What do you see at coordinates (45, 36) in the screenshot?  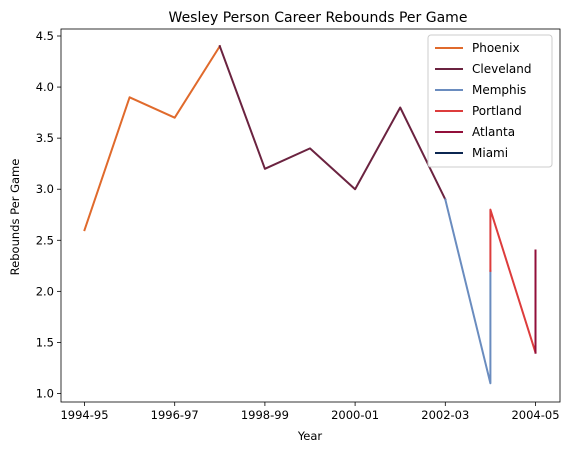 I see `y-tick-label: 4.5` at bounding box center [45, 36].